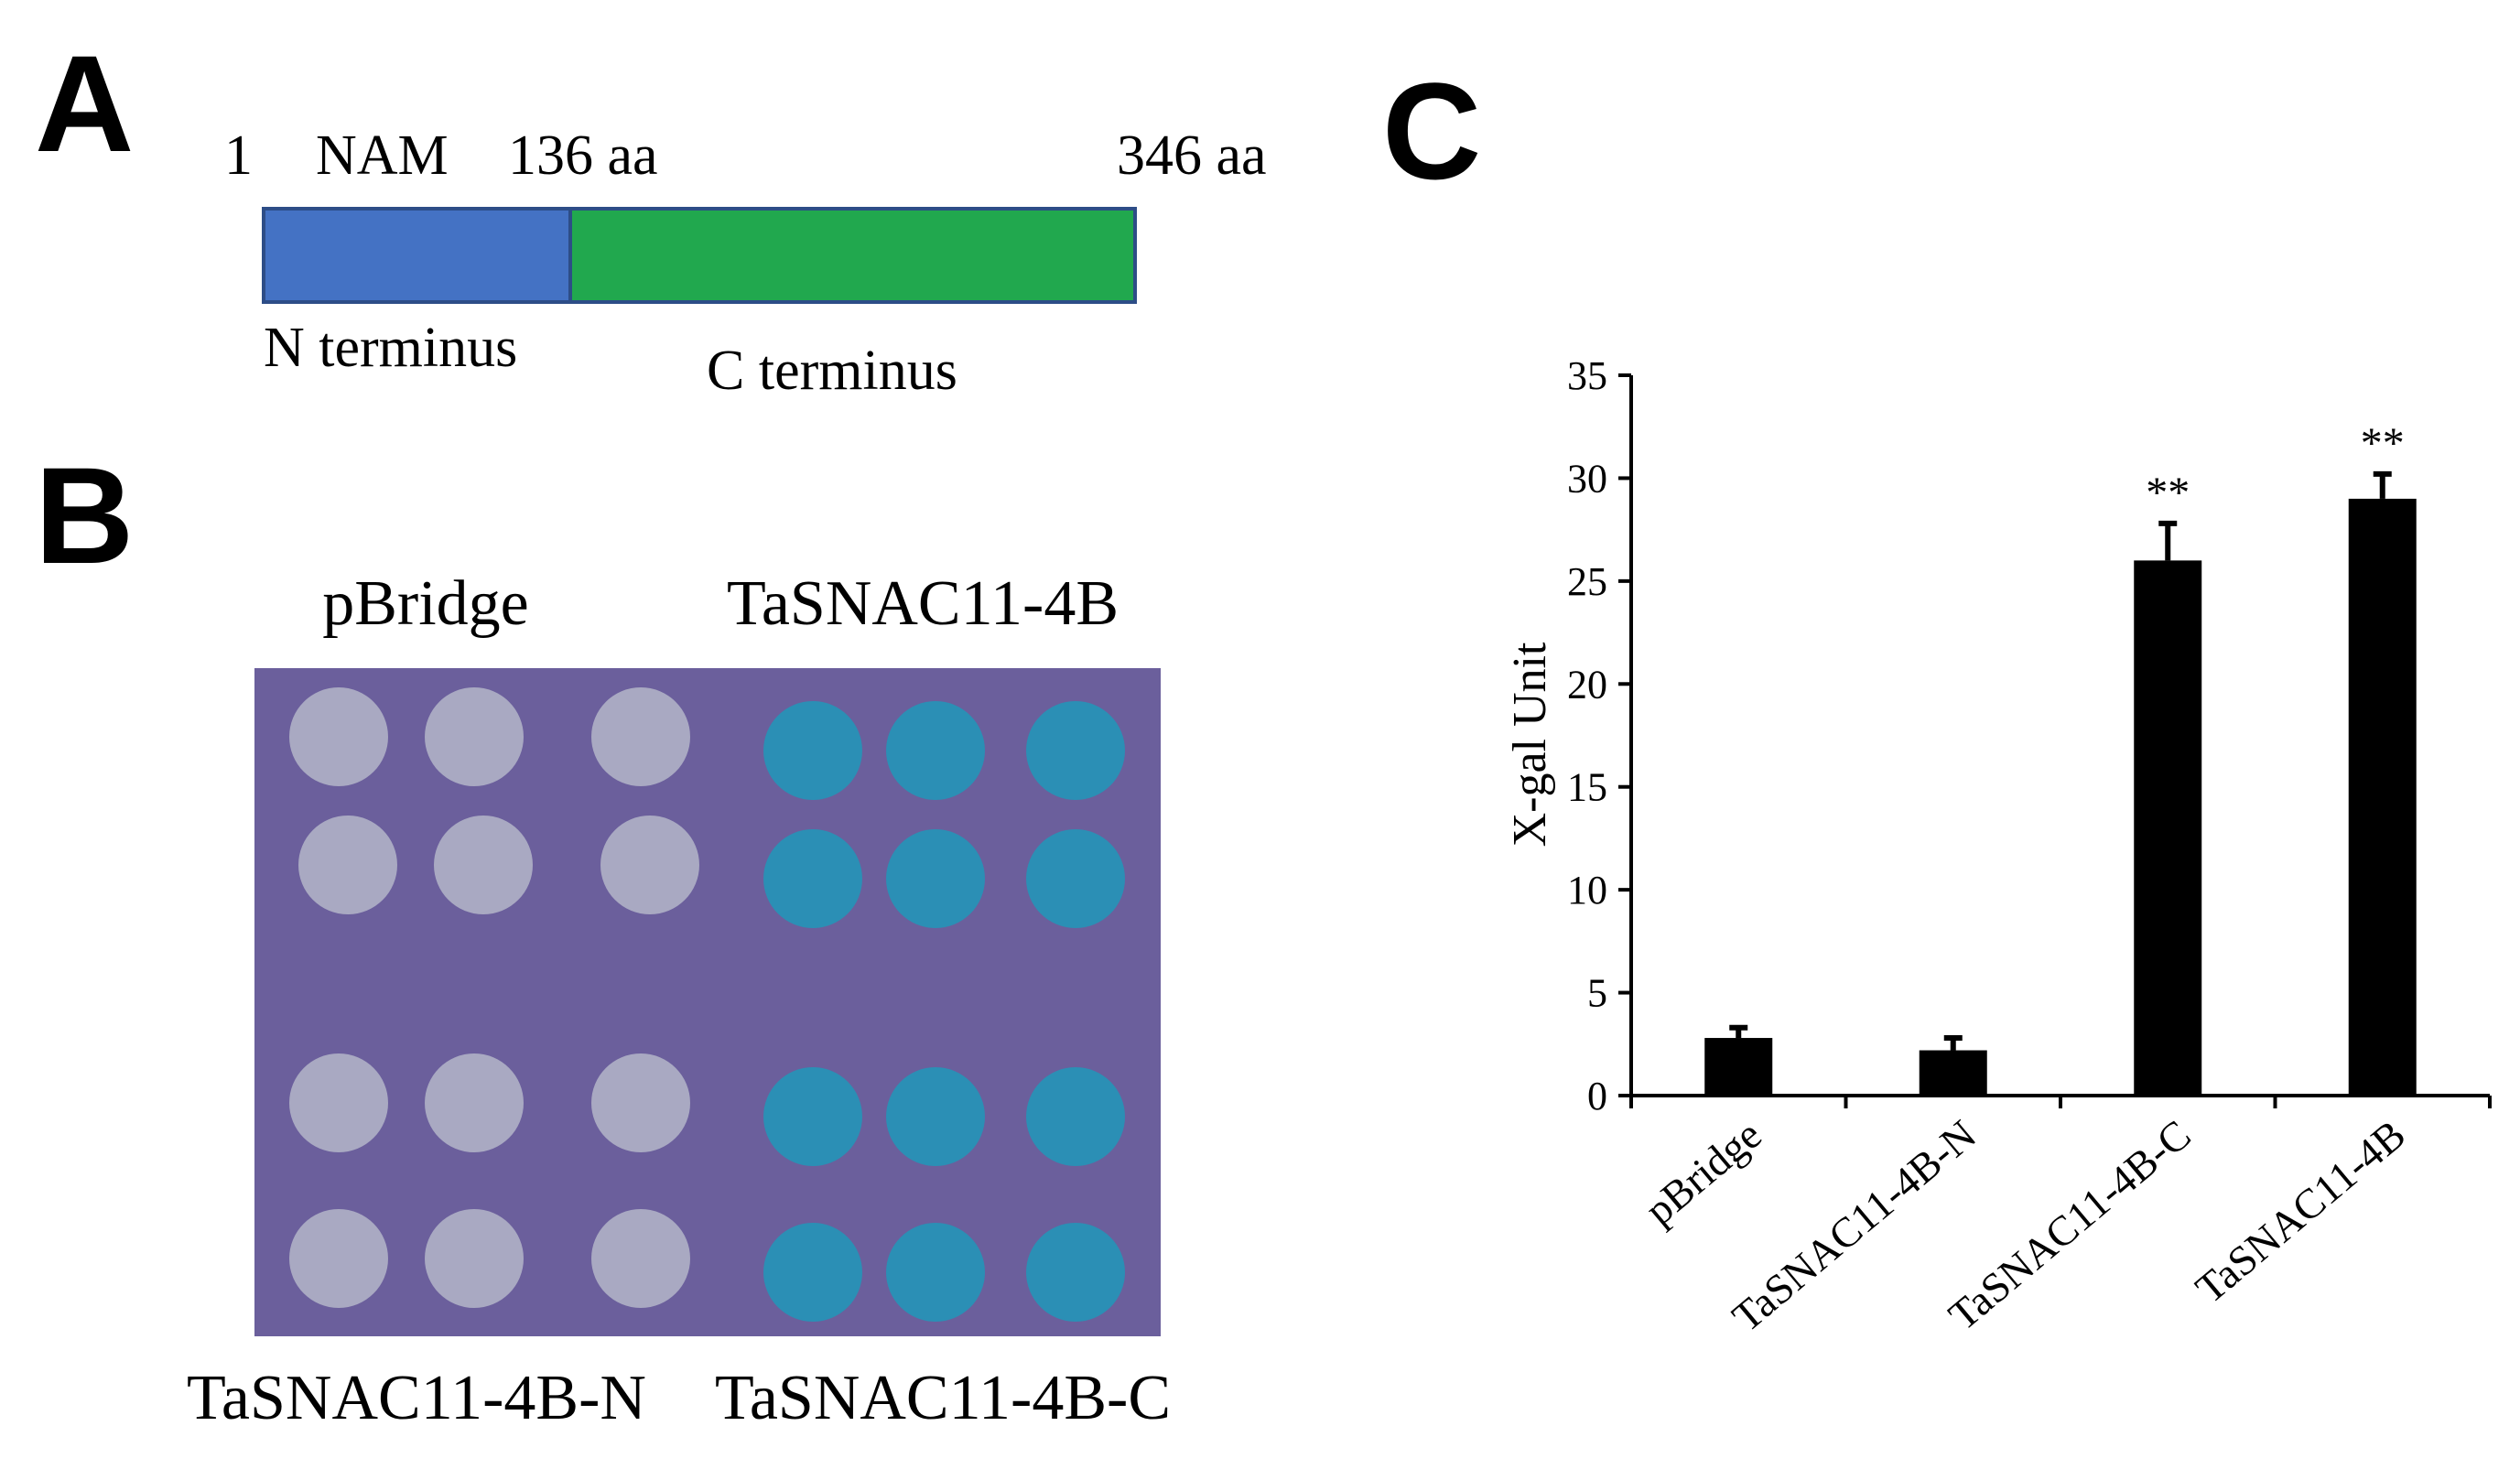 The width and height of the screenshot is (2520, 1480). I want to click on x-category-label: pBridge, so click(1702, 1172).